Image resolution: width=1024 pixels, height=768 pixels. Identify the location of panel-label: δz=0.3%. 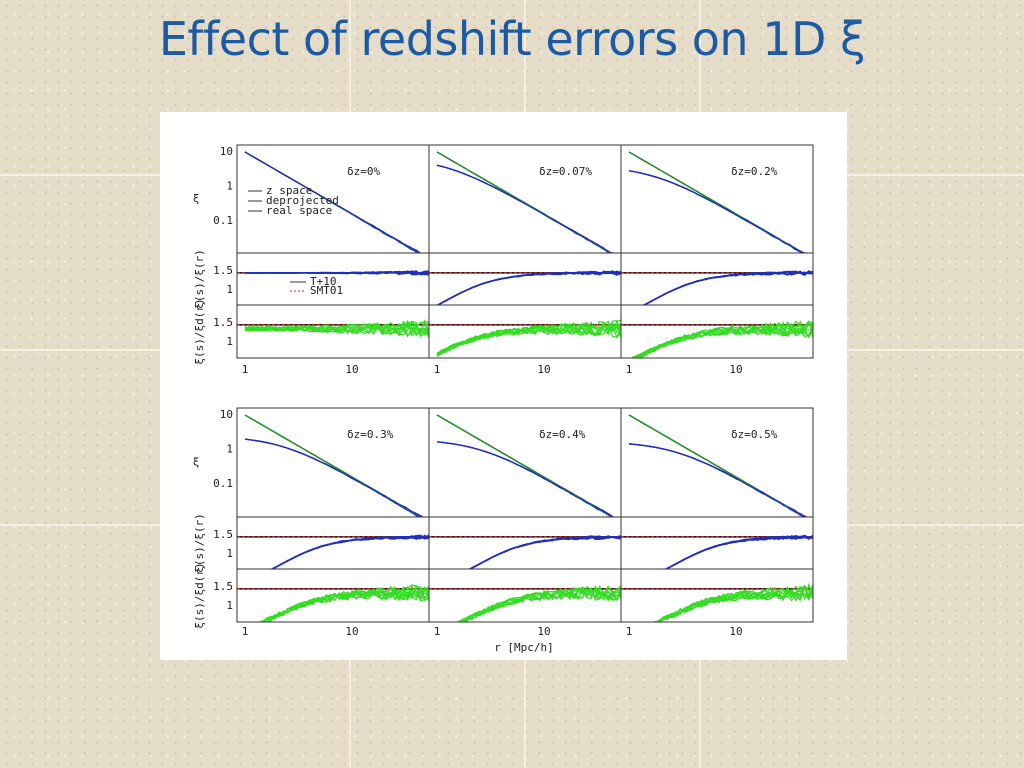
(370, 434).